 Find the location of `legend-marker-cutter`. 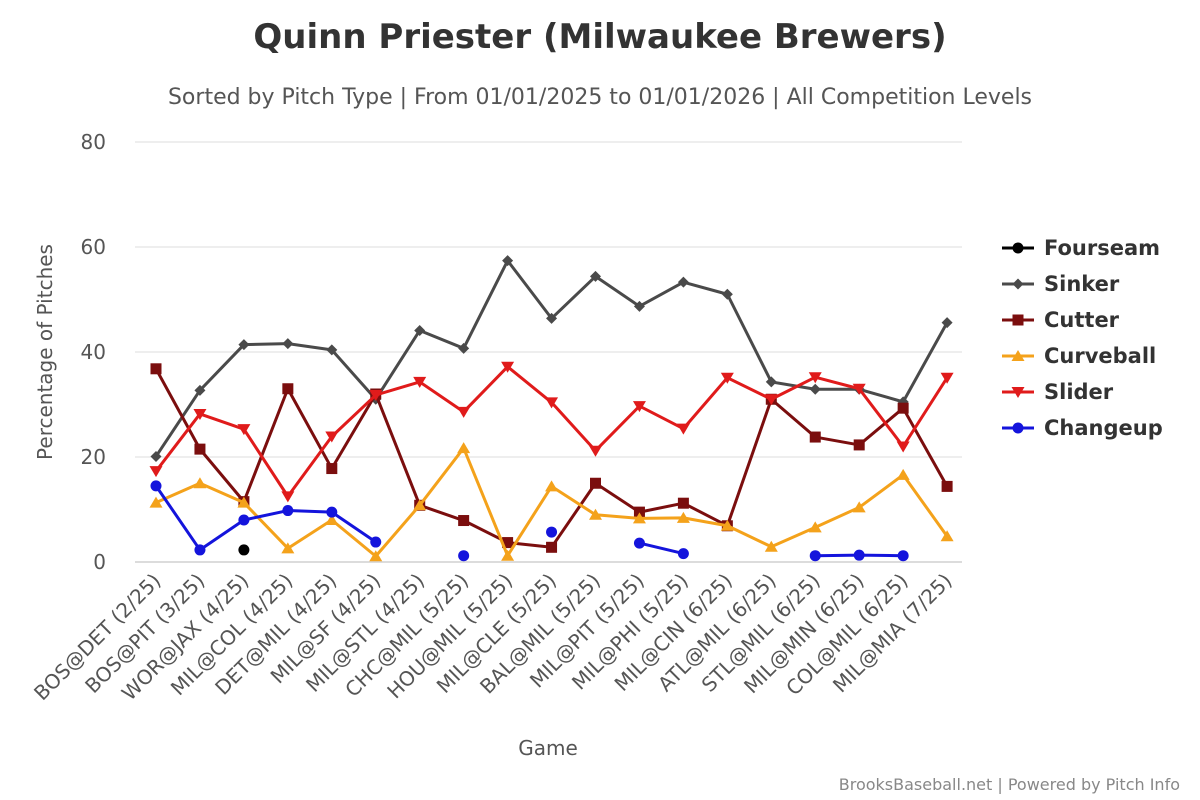

legend-marker-cutter is located at coordinates (1018, 320).